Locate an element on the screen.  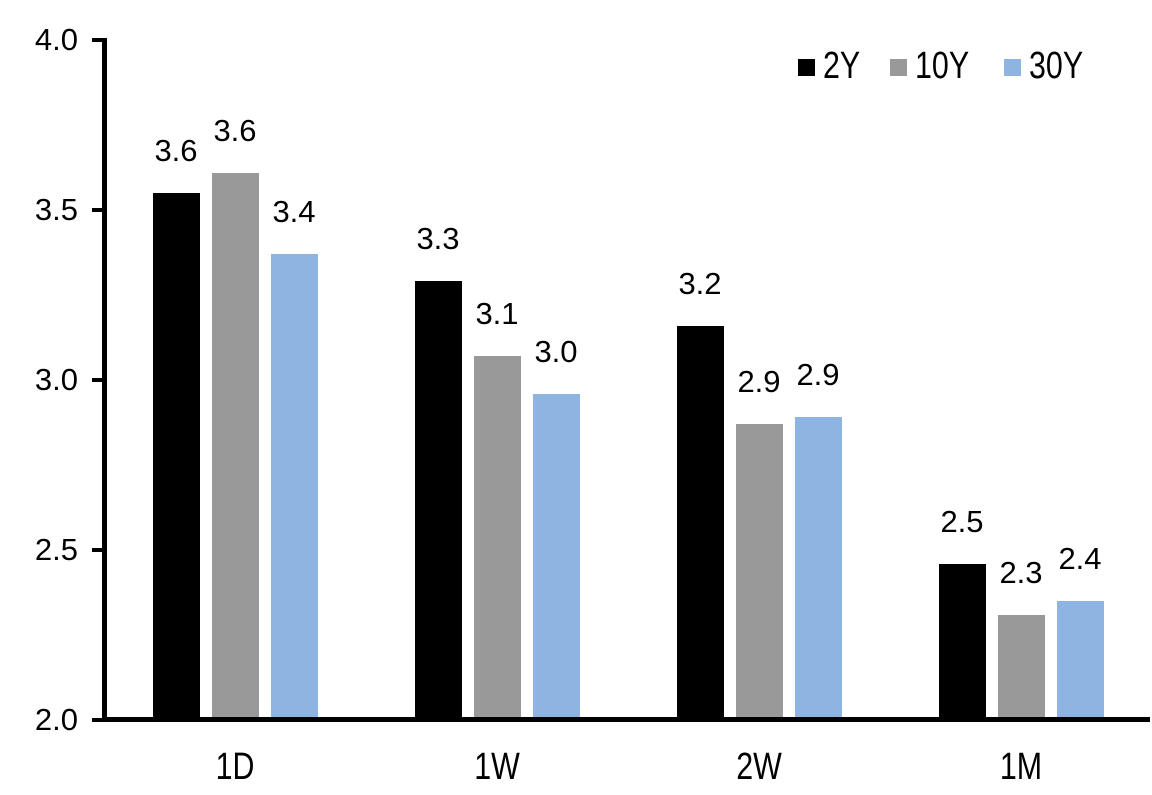
bar-value-label: 2.3 is located at coordinates (1021, 572).